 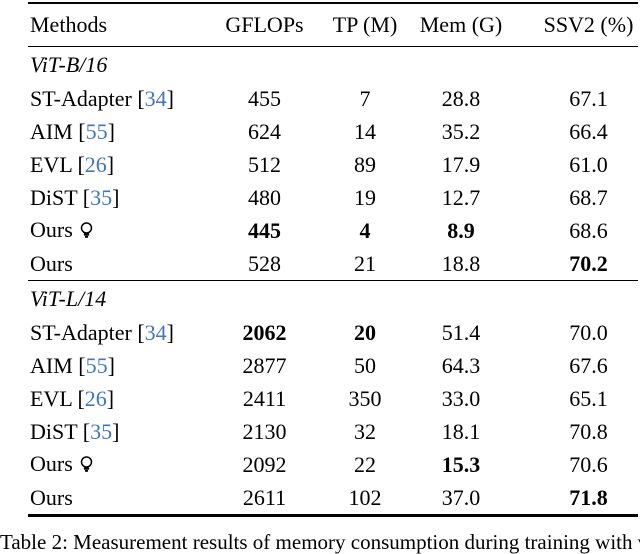 I want to click on col-header-gflops: GFLOPs, so click(x=264, y=24).